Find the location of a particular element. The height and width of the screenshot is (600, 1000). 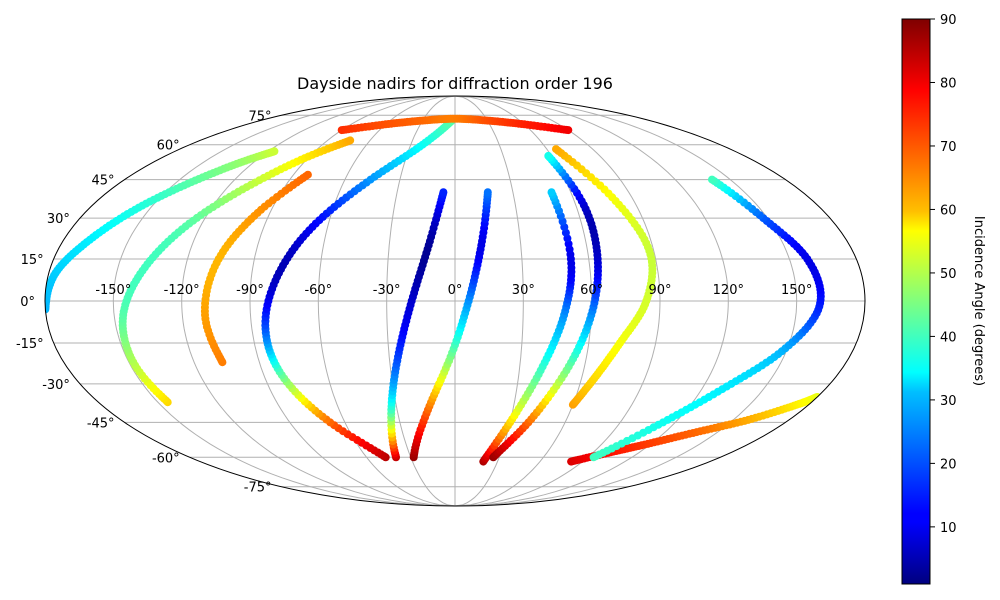

x-tick-label: 30° is located at coordinates (523, 290).